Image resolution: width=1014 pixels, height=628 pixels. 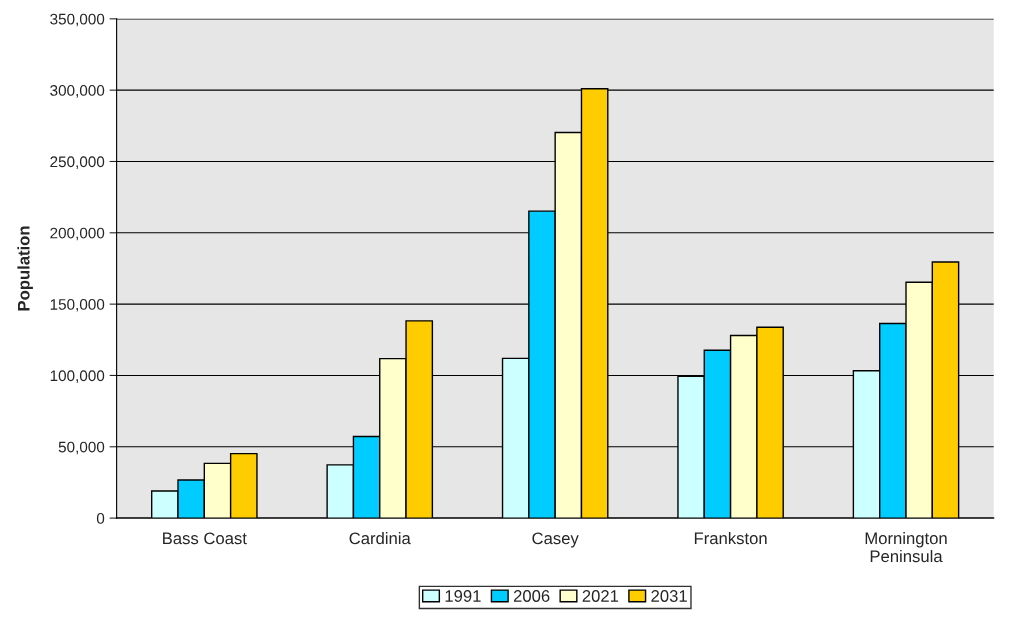 What do you see at coordinates (600, 596) in the screenshot?
I see `legend-label: 2021` at bounding box center [600, 596].